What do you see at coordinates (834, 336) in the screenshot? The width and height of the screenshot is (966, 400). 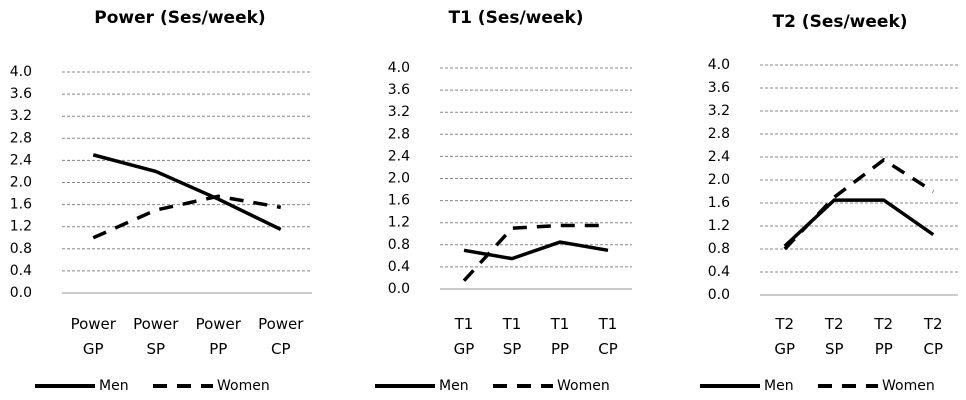 I see `x-tick-label: T2 SP` at bounding box center [834, 336].